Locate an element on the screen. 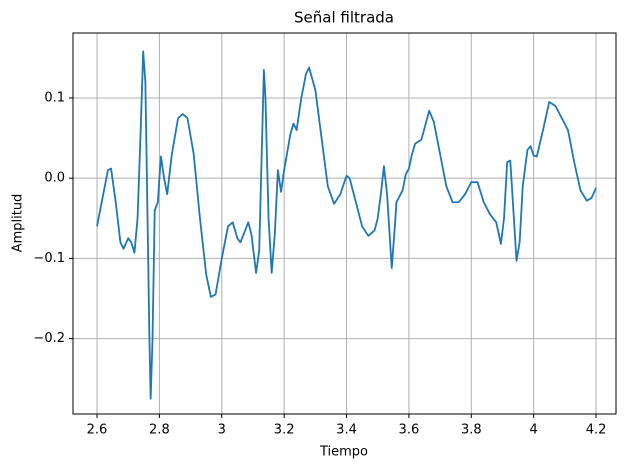 Image resolution: width=630 pixels, height=470 pixels. x-tick-label: 4.2 is located at coordinates (596, 430).